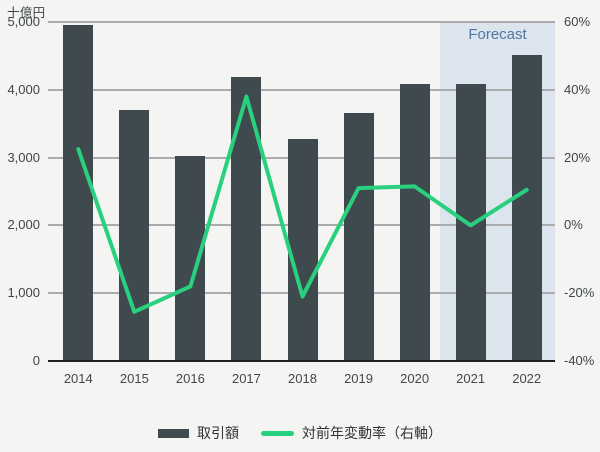 The height and width of the screenshot is (452, 600). What do you see at coordinates (23, 89) in the screenshot?
I see `left-axis-tick-label: 4,000` at bounding box center [23, 89].